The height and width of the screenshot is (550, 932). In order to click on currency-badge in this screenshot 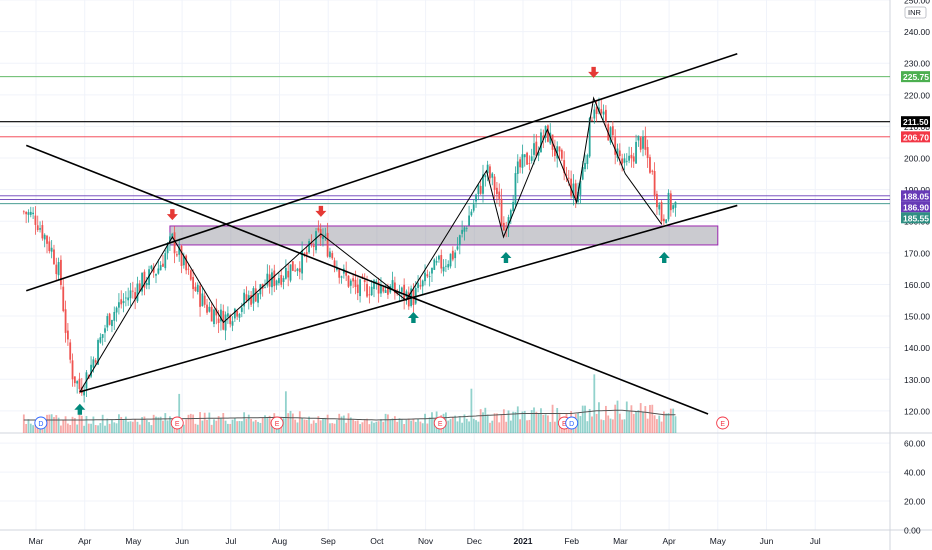, I will do `click(915, 12)`.